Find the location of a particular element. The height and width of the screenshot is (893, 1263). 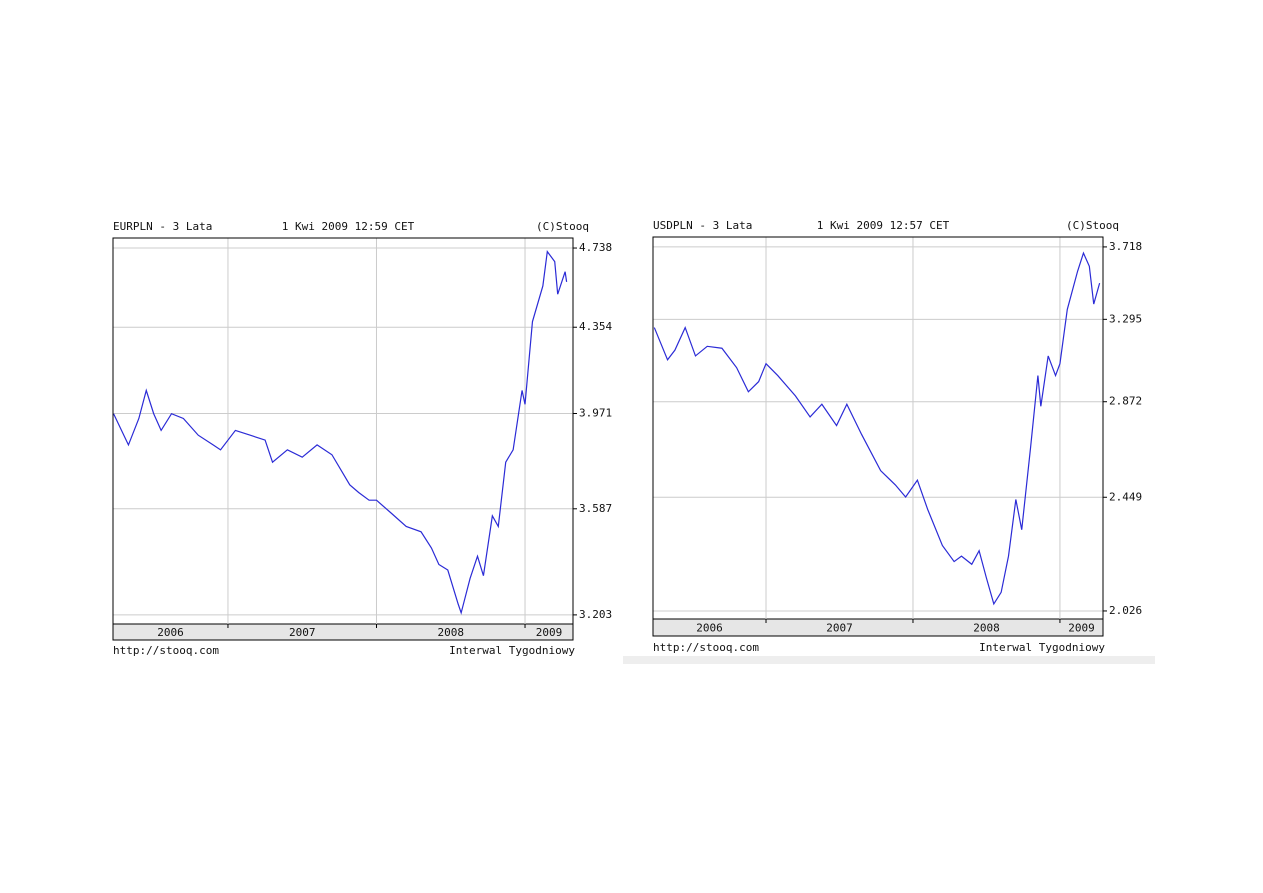

y-tick-label: 3.295 is located at coordinates (1125, 318).